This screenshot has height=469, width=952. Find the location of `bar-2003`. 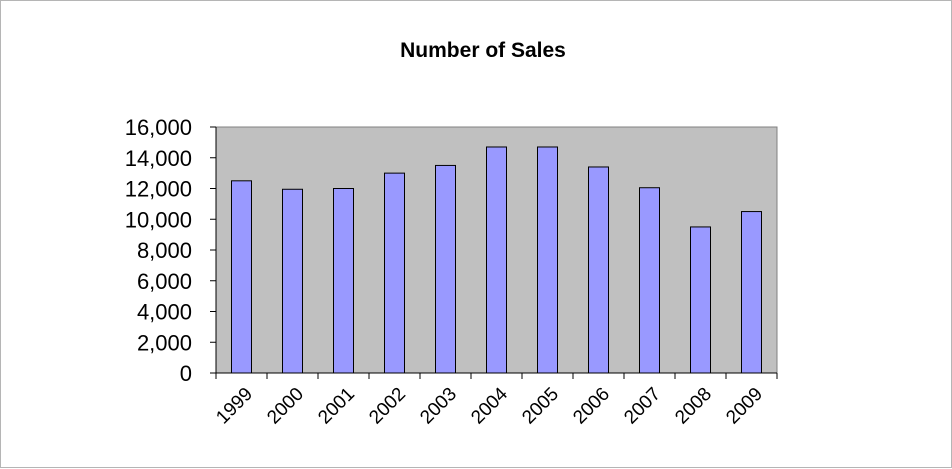

bar-2003 is located at coordinates (445, 269).